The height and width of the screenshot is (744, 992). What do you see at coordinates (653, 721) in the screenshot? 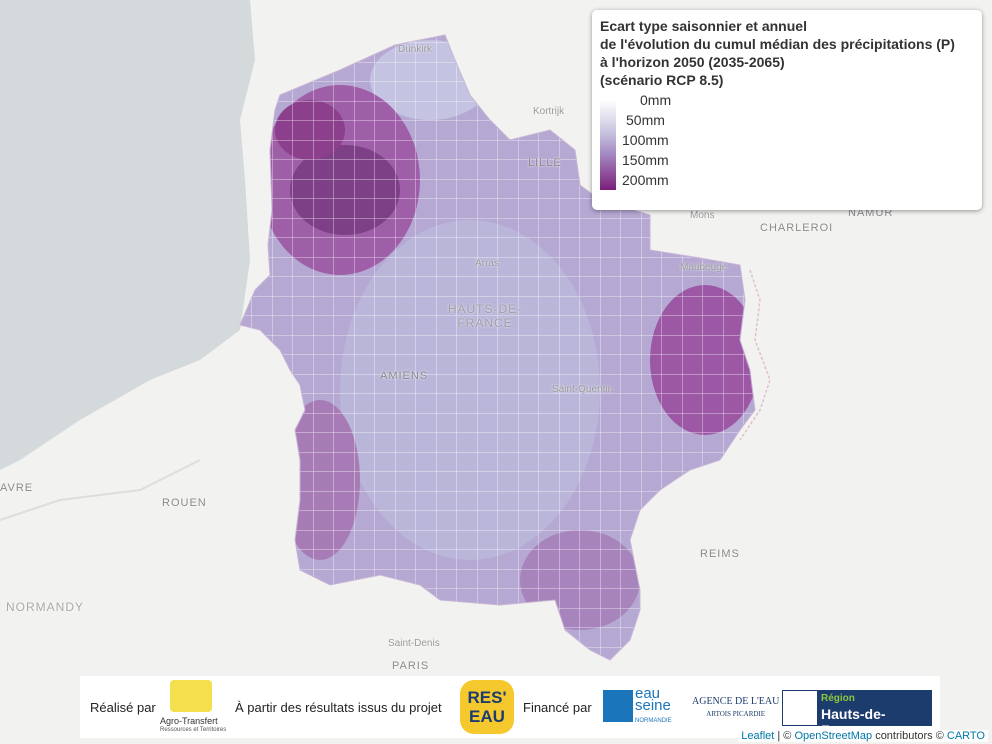
I see `logo-text: NORMANDIE` at bounding box center [653, 721].